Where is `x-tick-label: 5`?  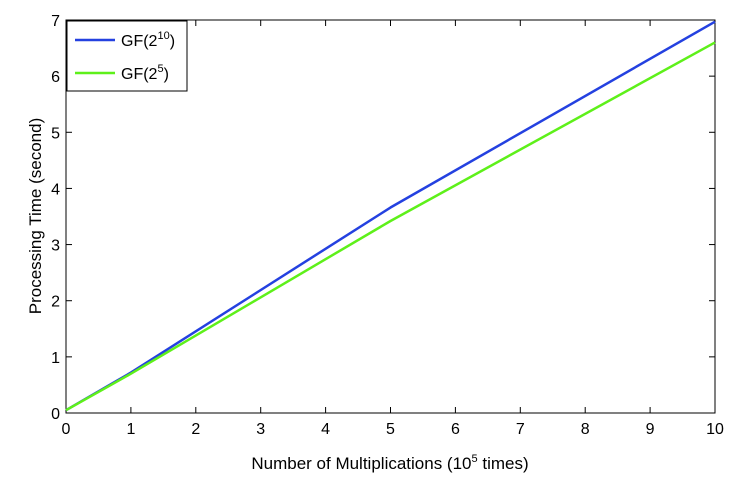
x-tick-label: 5 is located at coordinates (390, 429).